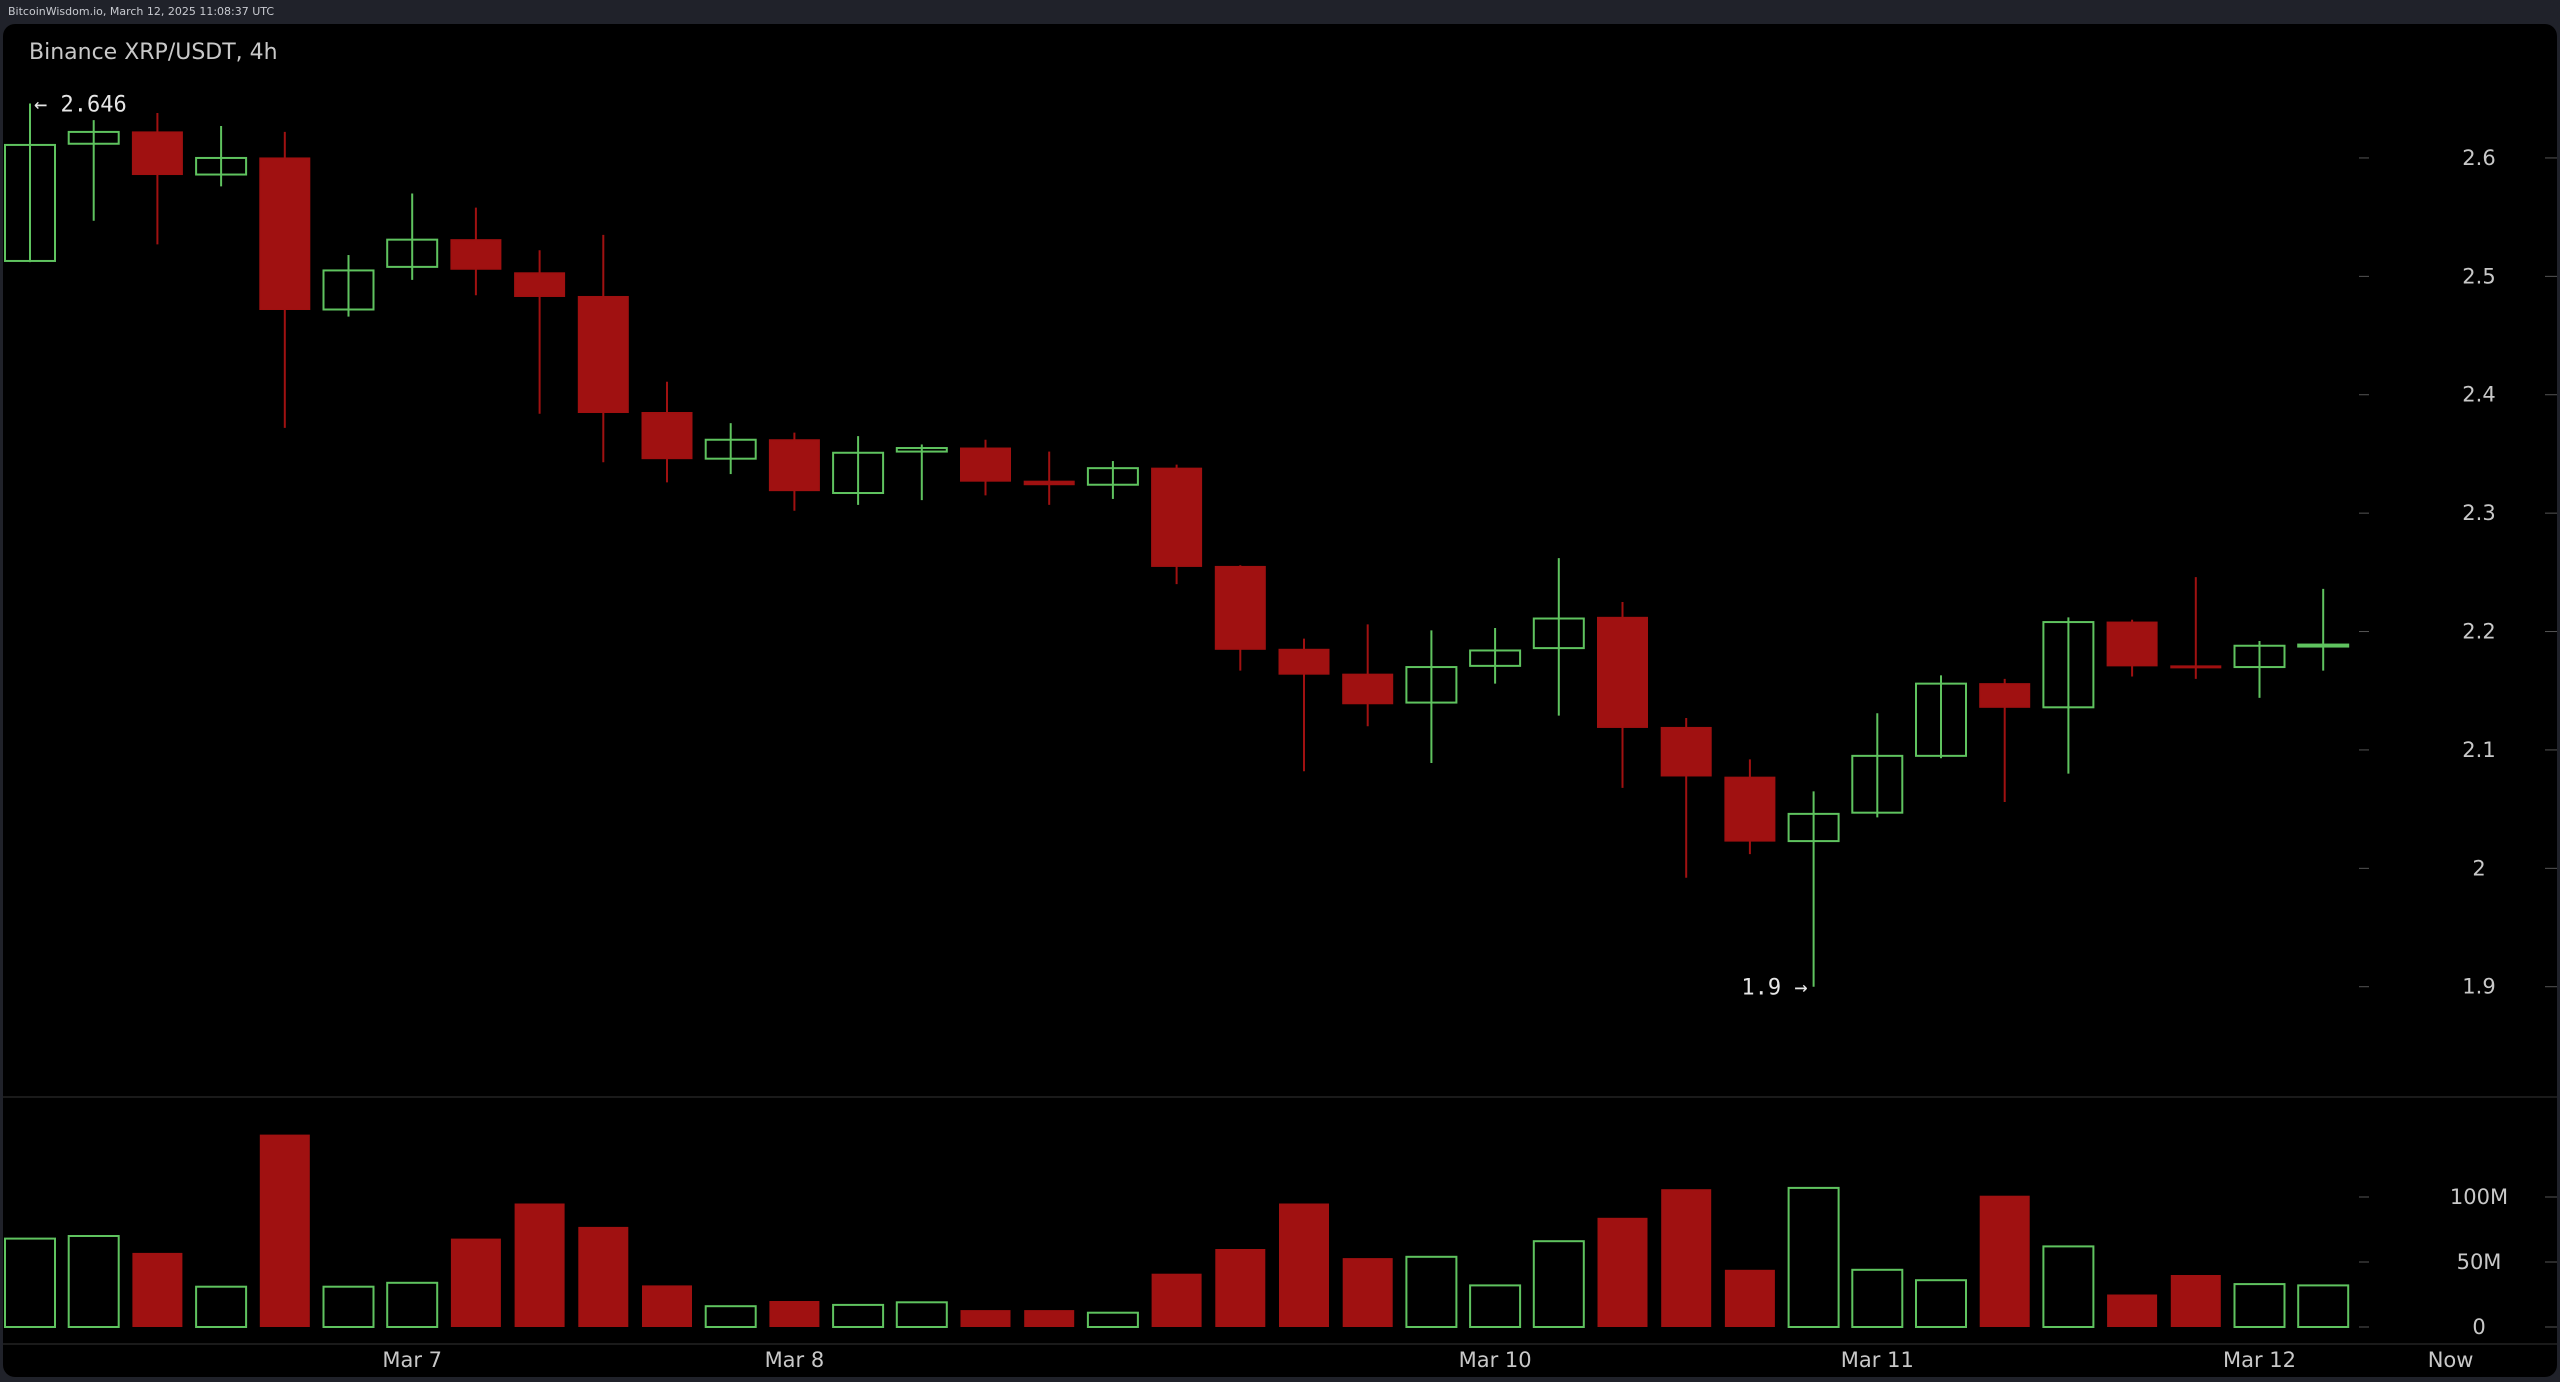  Describe the element at coordinates (2479, 1262) in the screenshot. I see `volume-tick-label: 50M` at that location.